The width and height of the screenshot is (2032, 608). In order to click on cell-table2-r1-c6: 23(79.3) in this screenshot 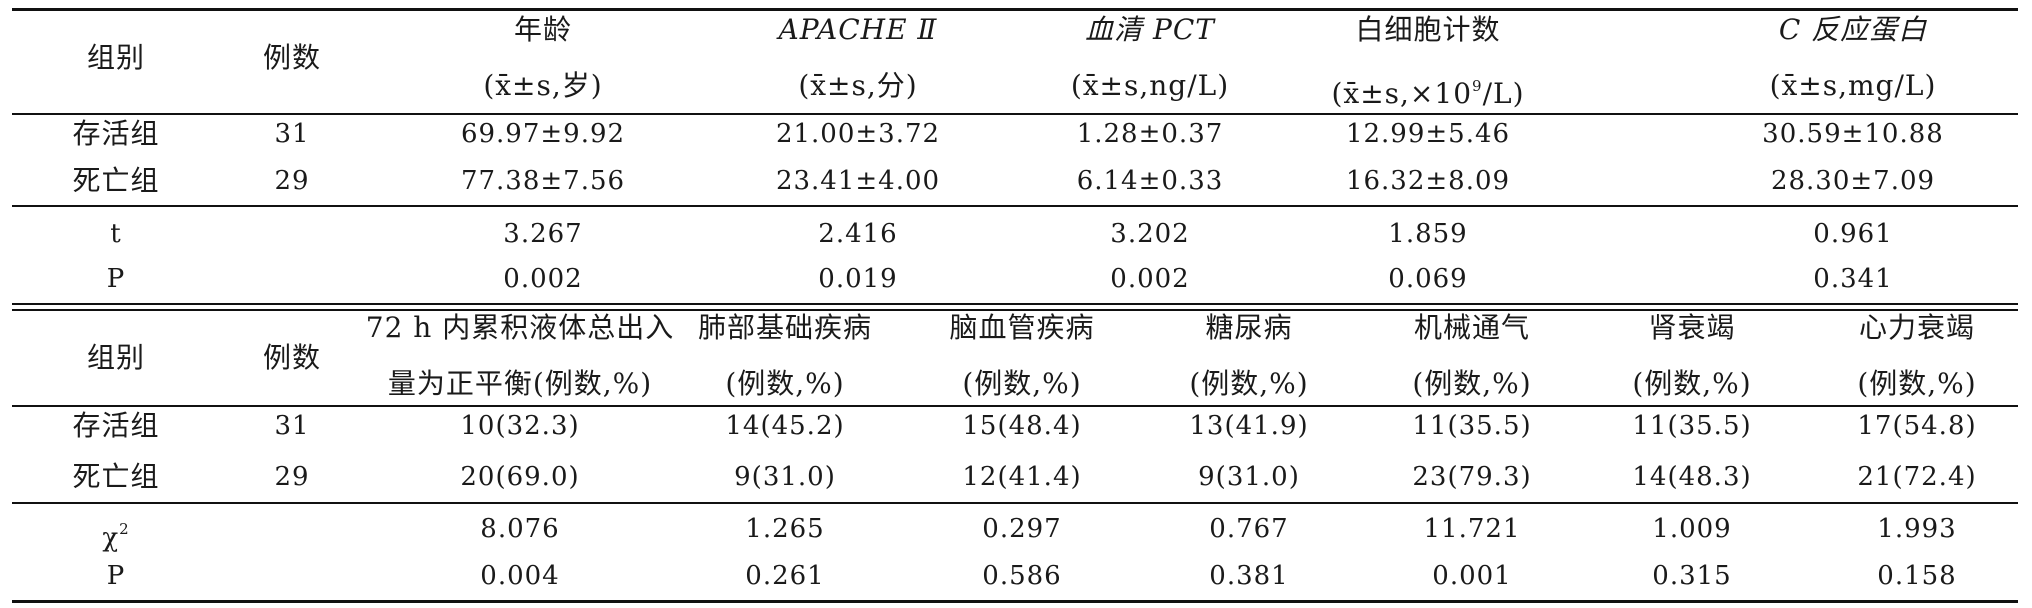, I will do `click(1472, 477)`.